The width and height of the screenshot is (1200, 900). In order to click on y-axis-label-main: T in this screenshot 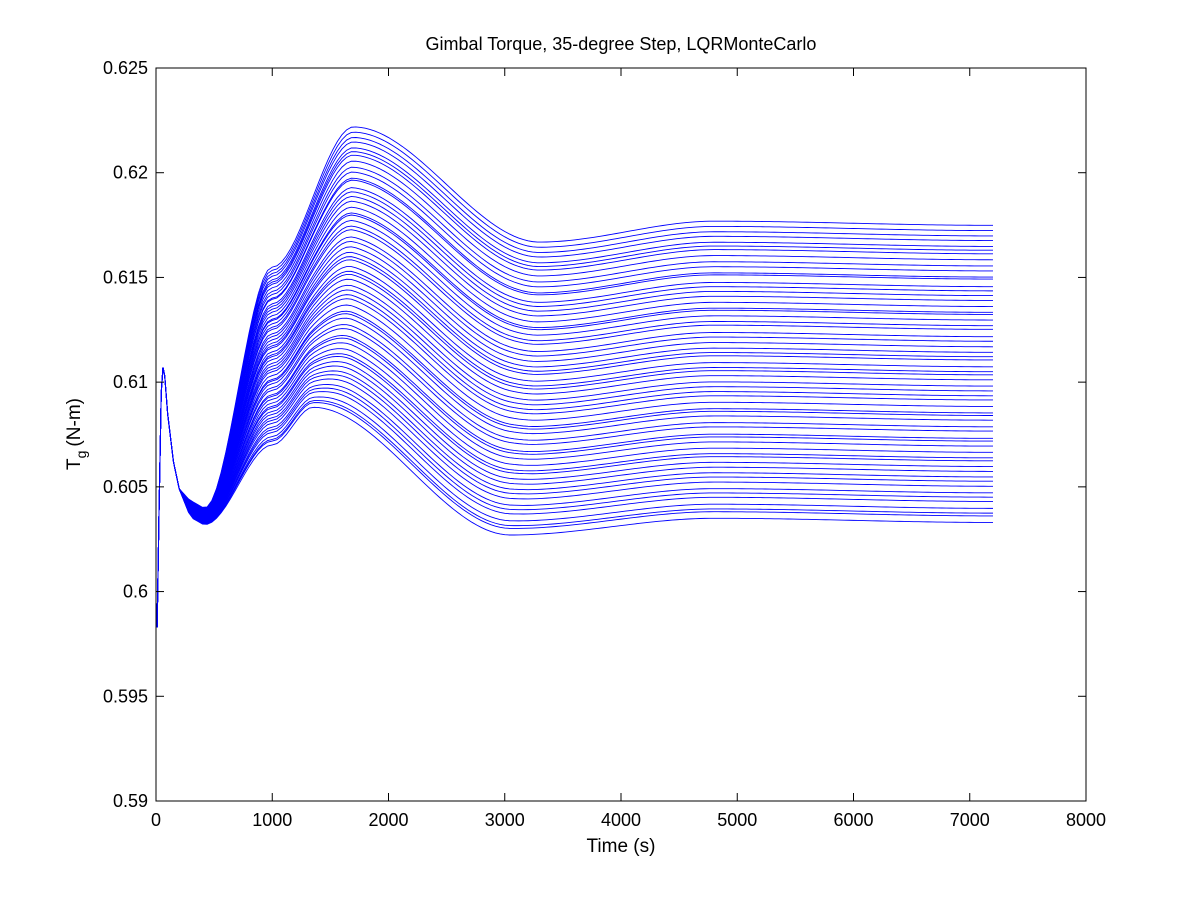, I will do `click(74, 464)`.